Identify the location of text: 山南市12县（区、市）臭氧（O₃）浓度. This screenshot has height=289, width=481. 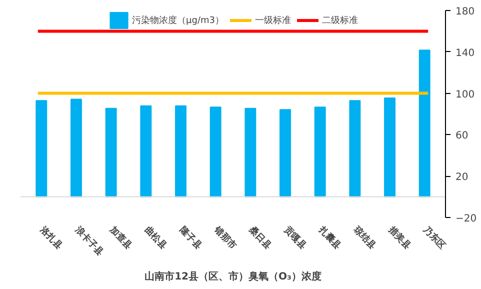
(233, 276).